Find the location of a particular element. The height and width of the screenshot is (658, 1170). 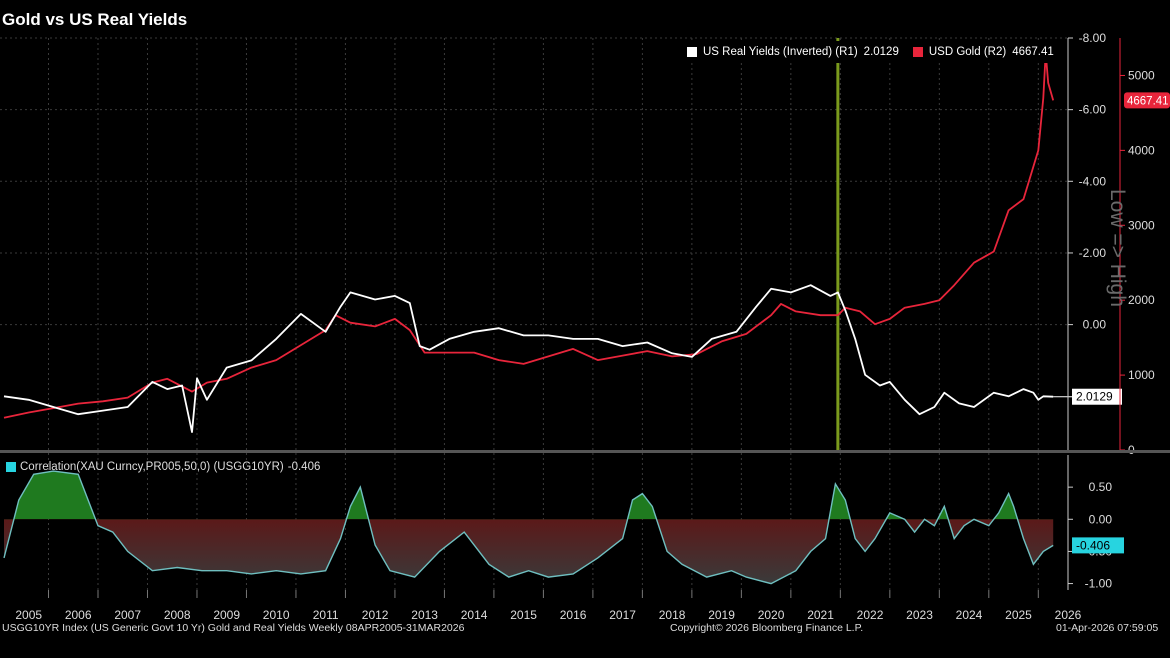

x-tick-label: 2010 is located at coordinates (276, 615).